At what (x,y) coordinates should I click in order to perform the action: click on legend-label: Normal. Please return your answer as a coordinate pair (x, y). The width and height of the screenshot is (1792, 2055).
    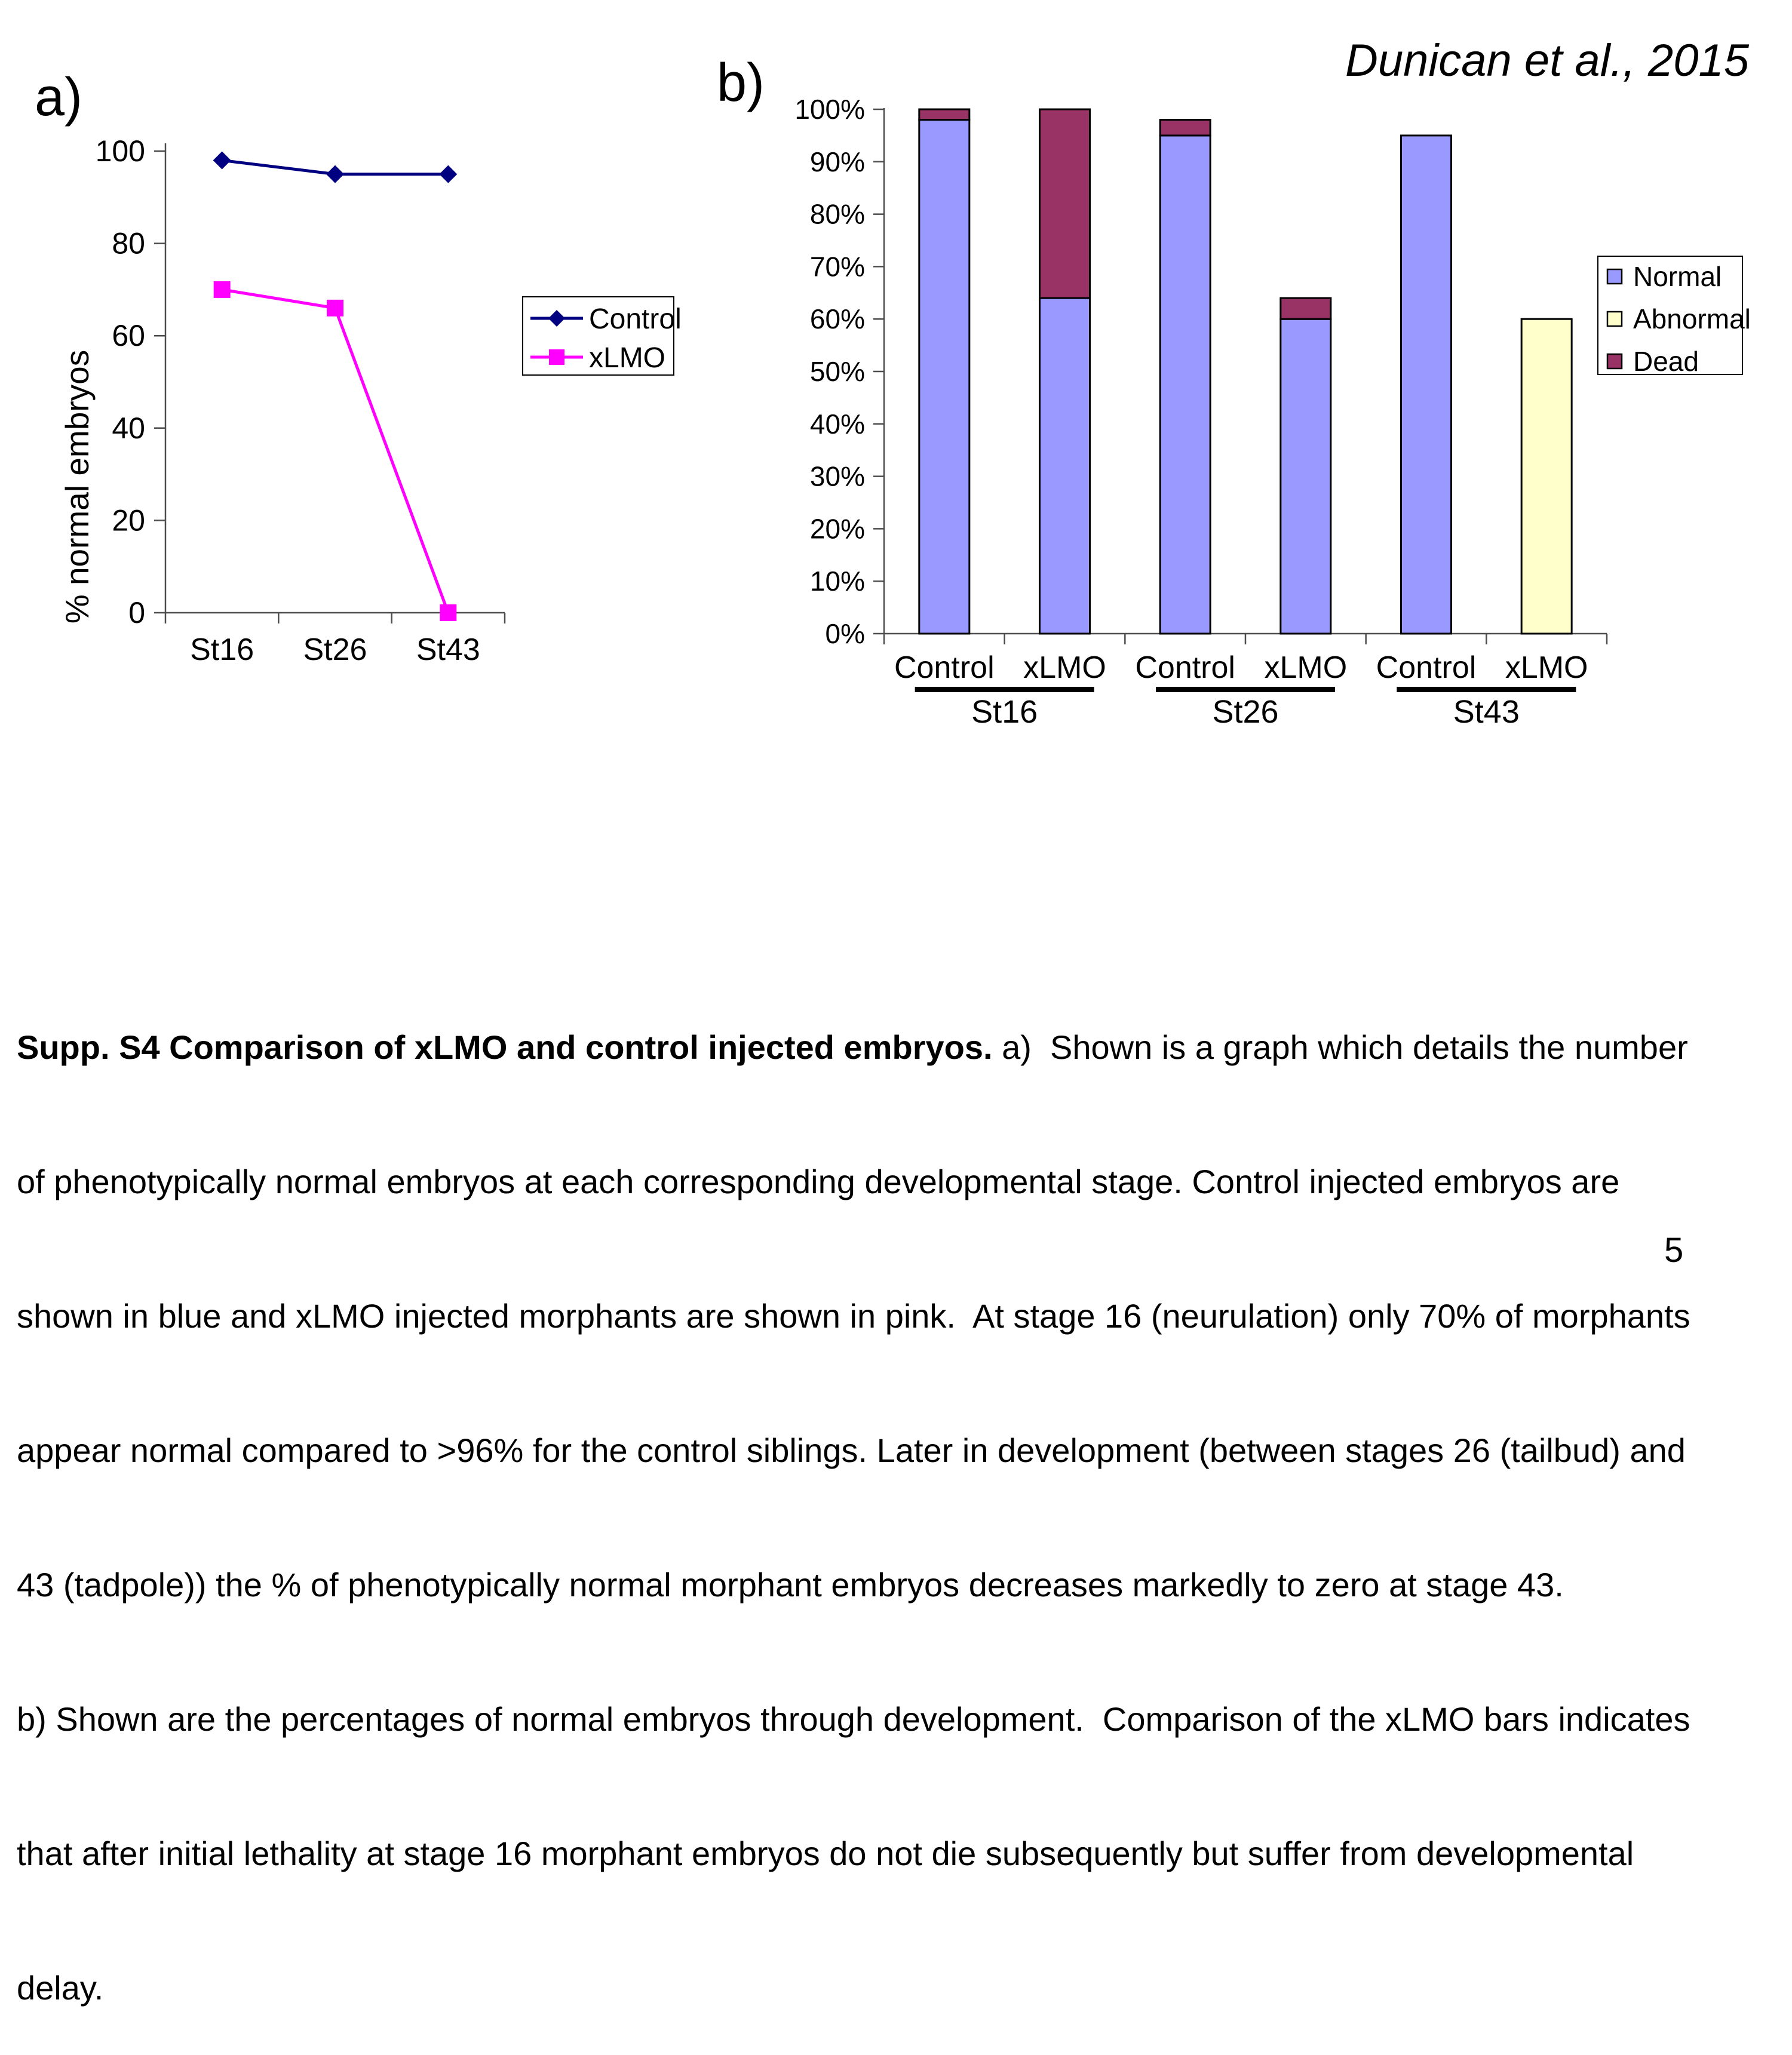
    Looking at the image, I should click on (1677, 276).